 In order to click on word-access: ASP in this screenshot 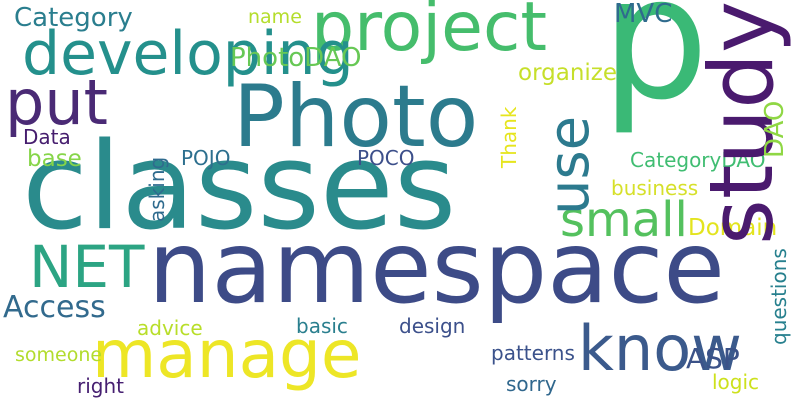, I will do `click(713, 358)`.